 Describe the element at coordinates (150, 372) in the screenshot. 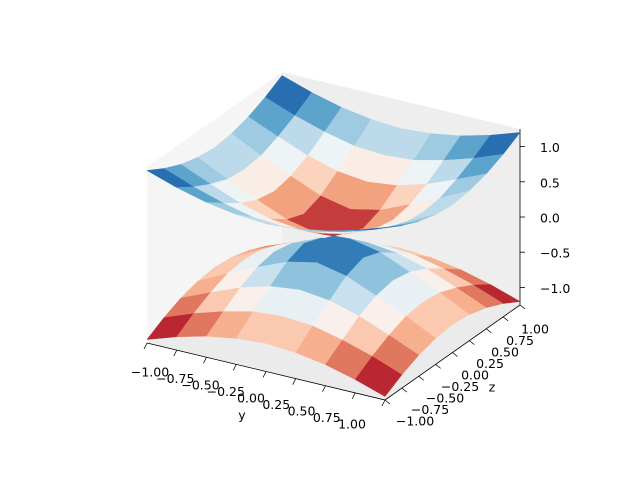

I see `x-tick-label: −1.00` at that location.